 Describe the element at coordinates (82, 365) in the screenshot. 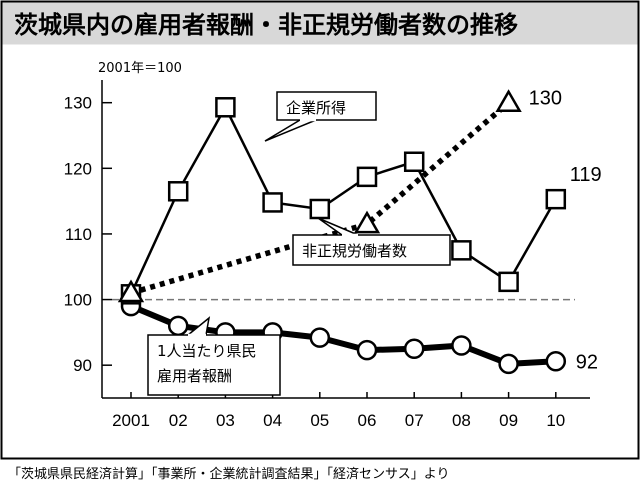

I see `y-tick-label: 90` at that location.